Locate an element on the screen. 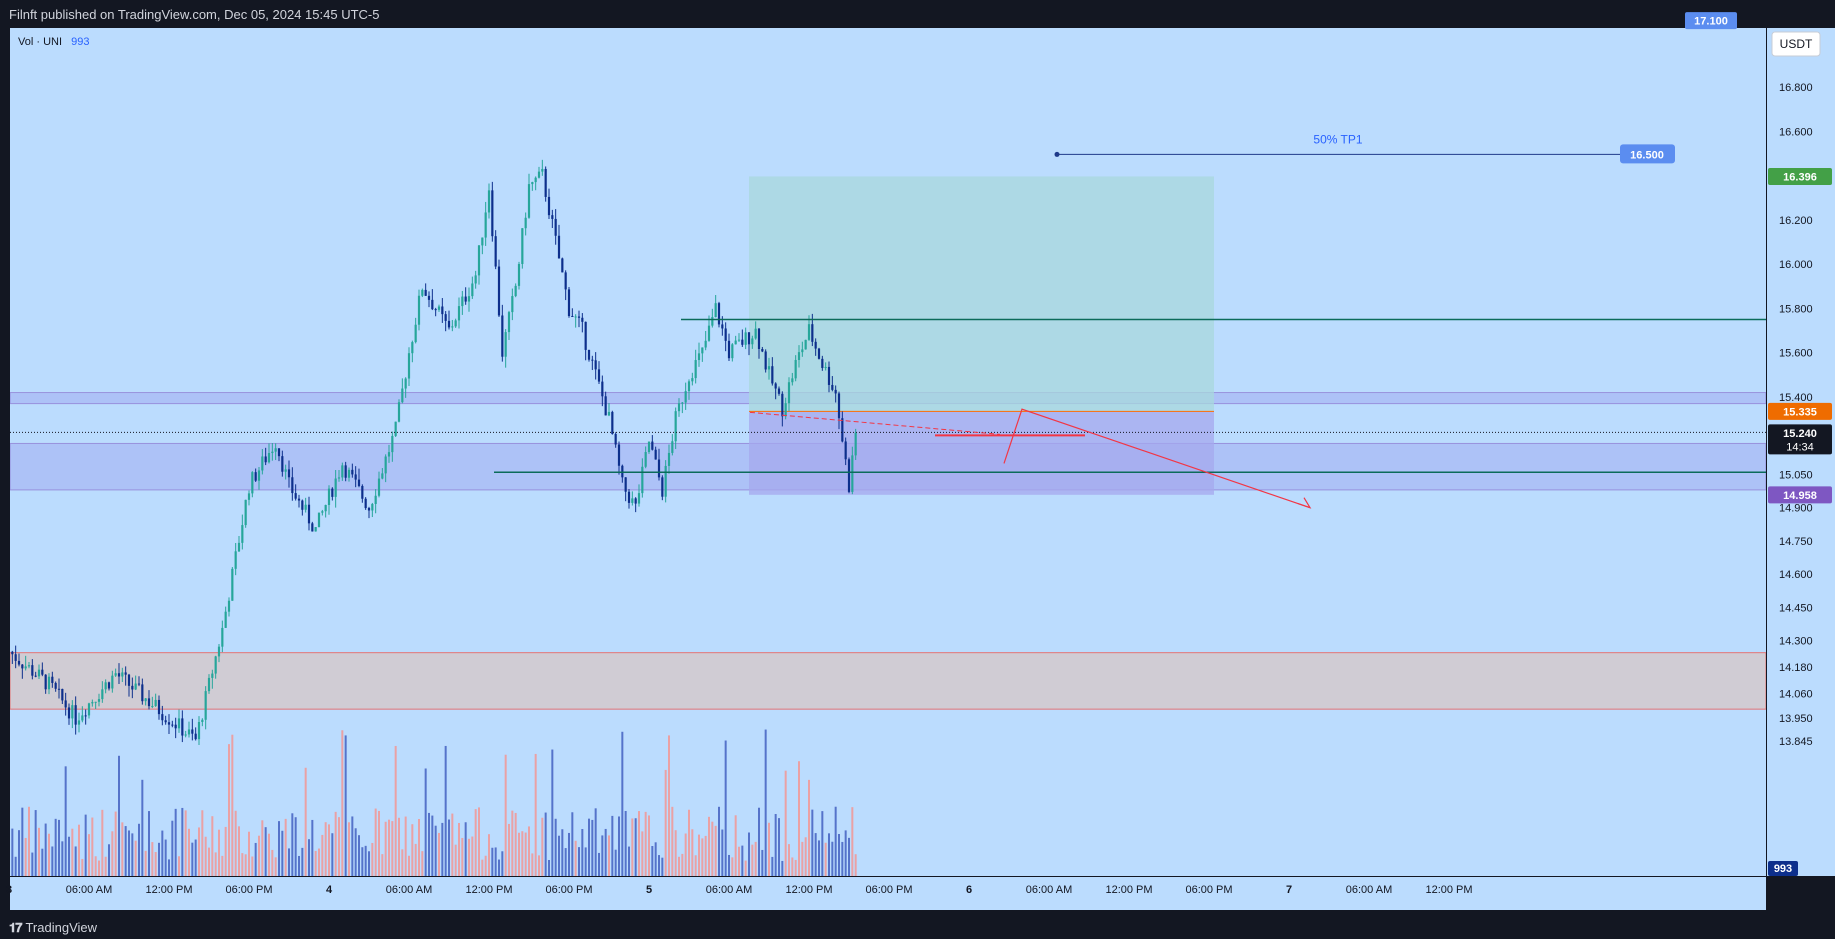 The width and height of the screenshot is (1835, 939). projection-arrow is located at coordinates (1157, 458).